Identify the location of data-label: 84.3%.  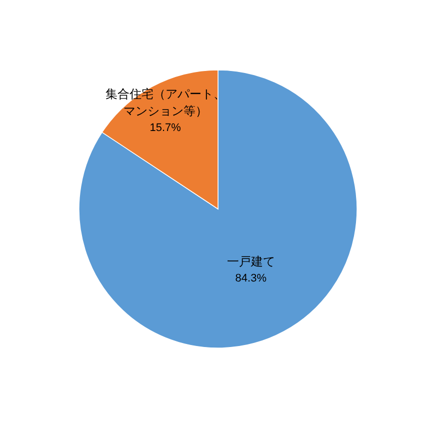
(251, 278).